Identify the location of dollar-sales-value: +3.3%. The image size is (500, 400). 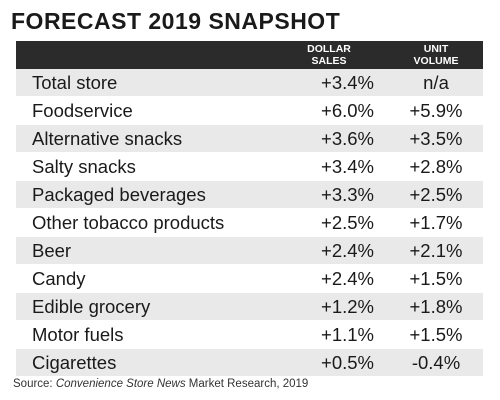
(347, 194).